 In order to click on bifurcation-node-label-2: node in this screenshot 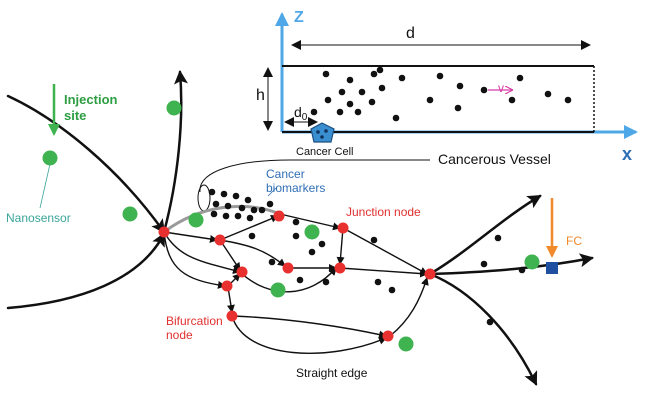, I will do `click(179, 335)`.